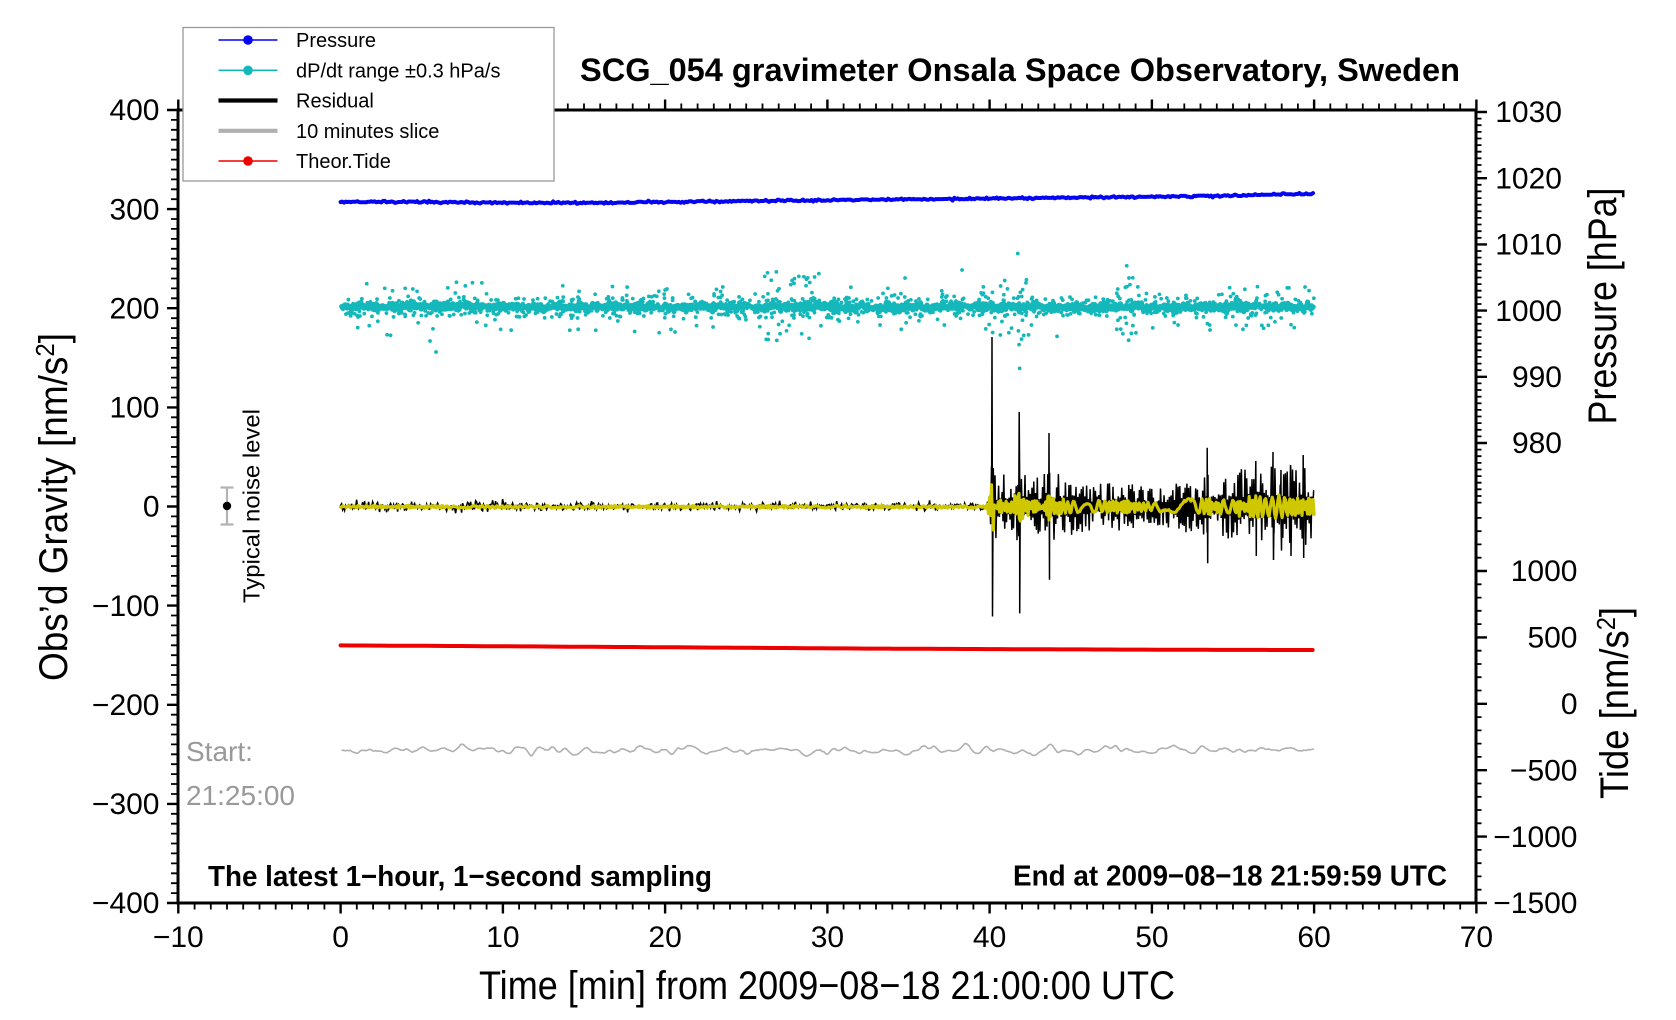 The height and width of the screenshot is (1020, 1676). I want to click on svg-text: 100, so click(134, 408).